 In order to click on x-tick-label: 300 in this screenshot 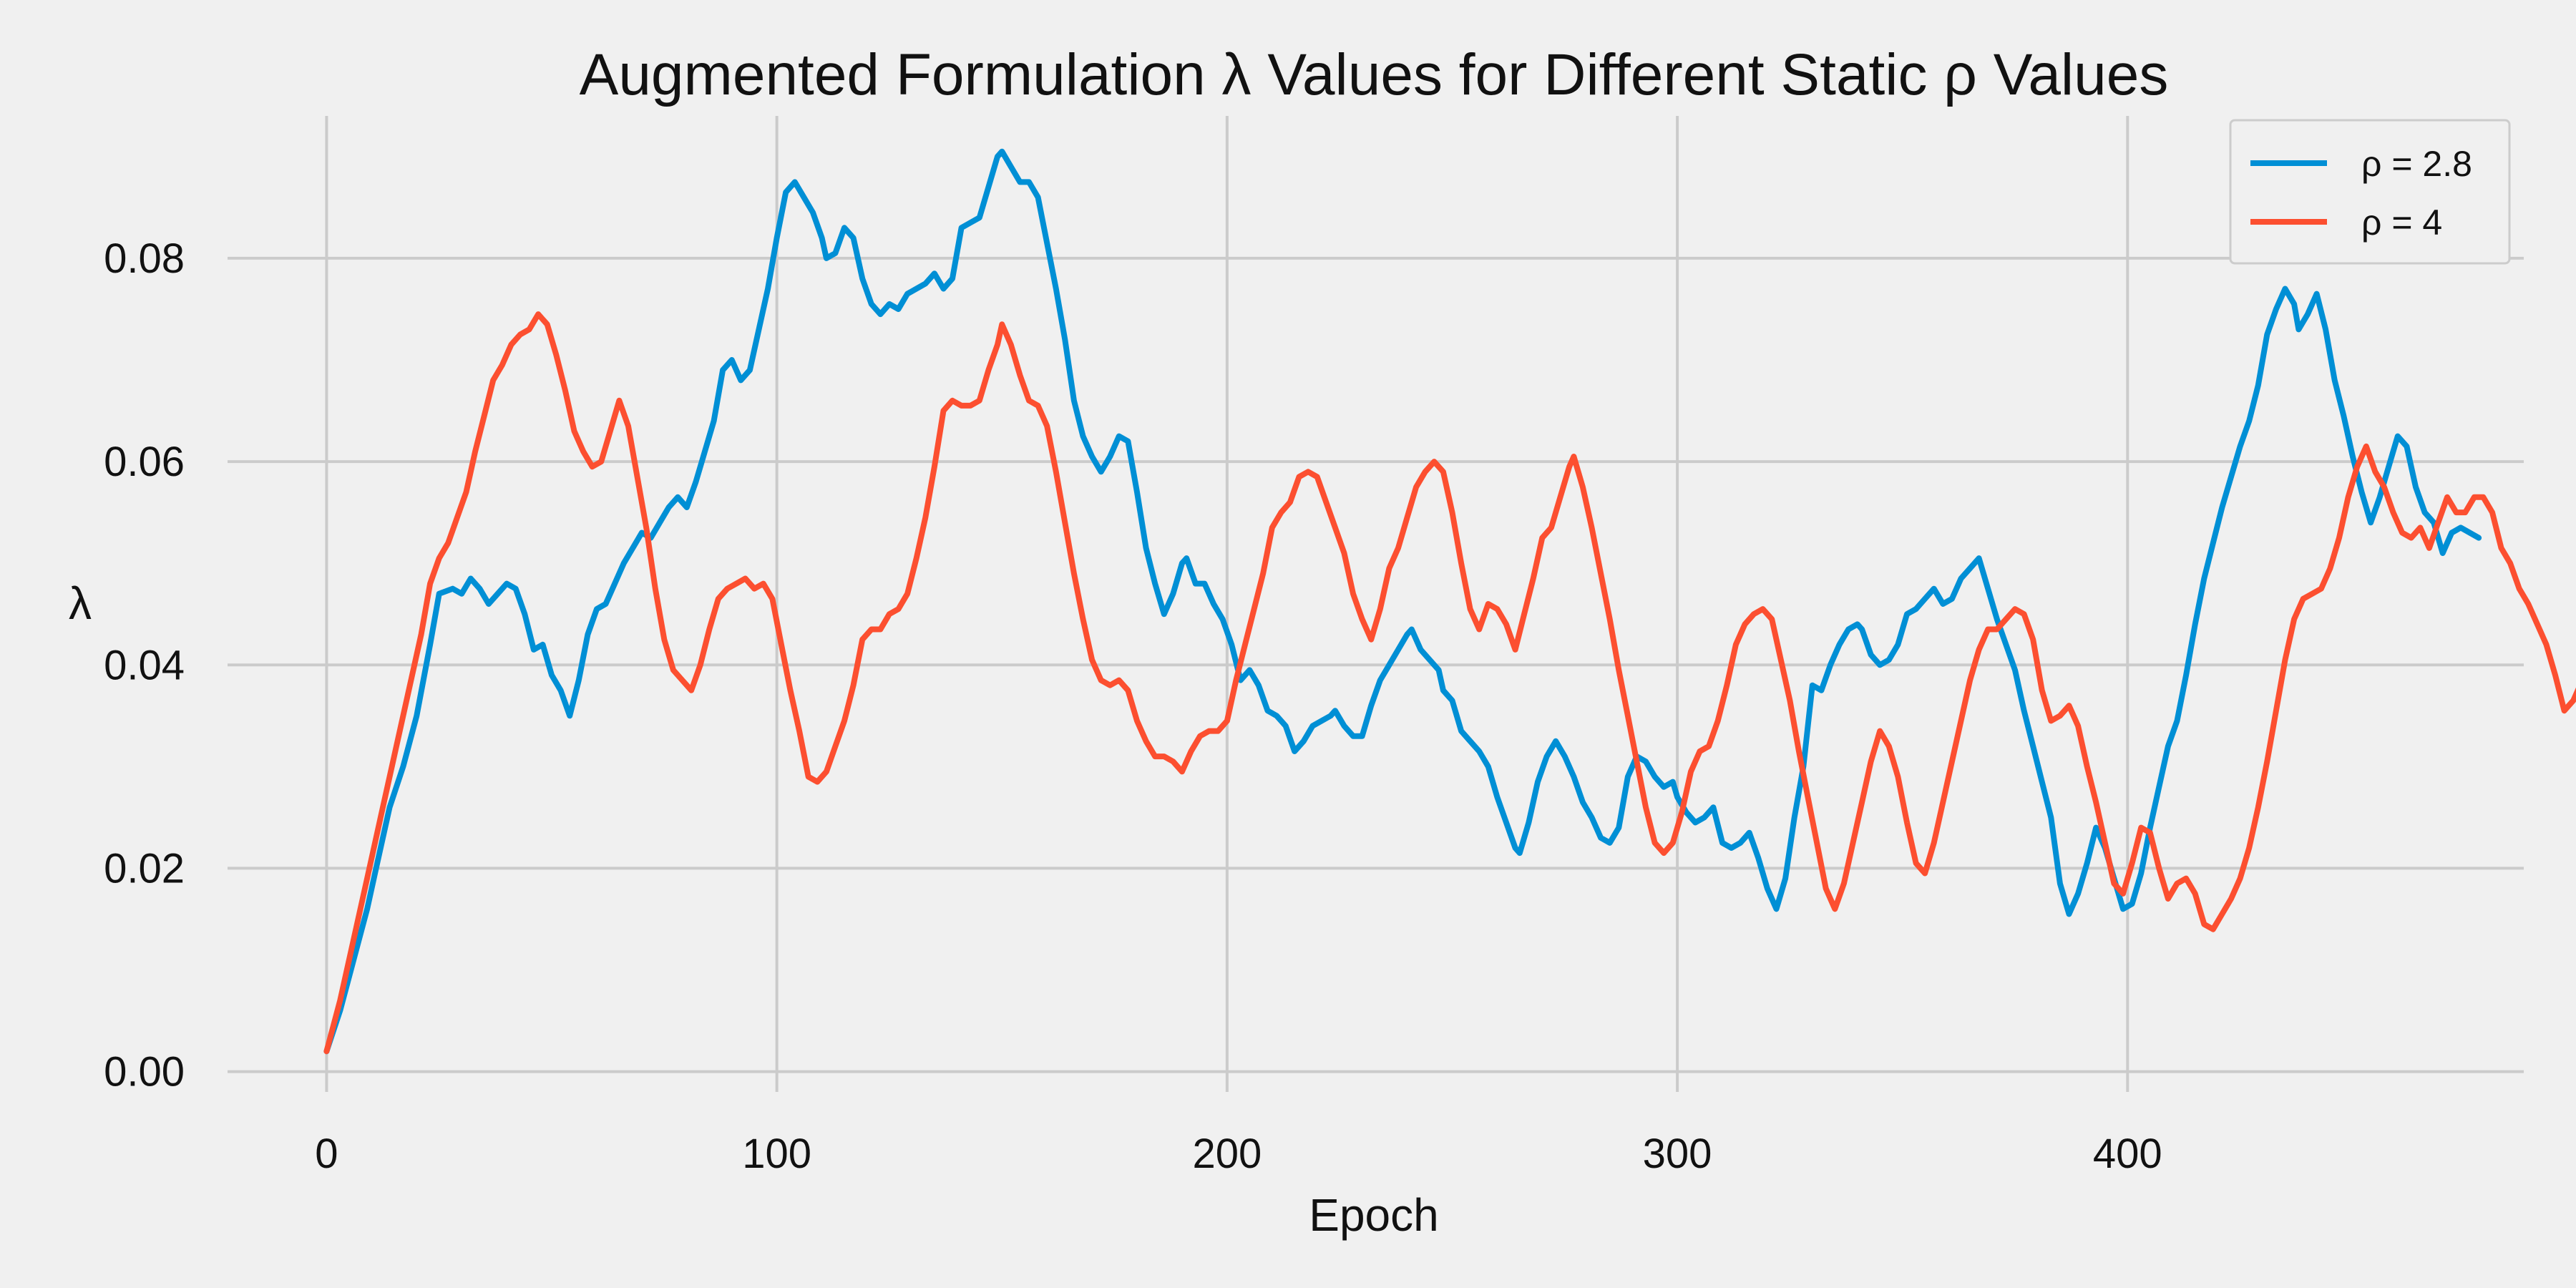, I will do `click(1677, 1154)`.